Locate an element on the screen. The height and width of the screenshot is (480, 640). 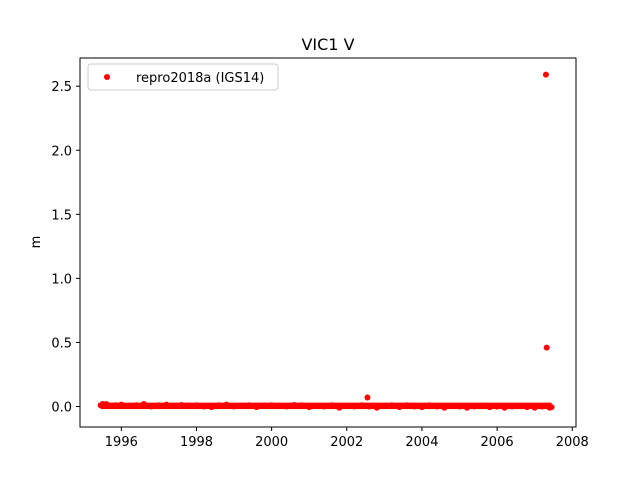
x-tick-label: 2004 is located at coordinates (421, 442).